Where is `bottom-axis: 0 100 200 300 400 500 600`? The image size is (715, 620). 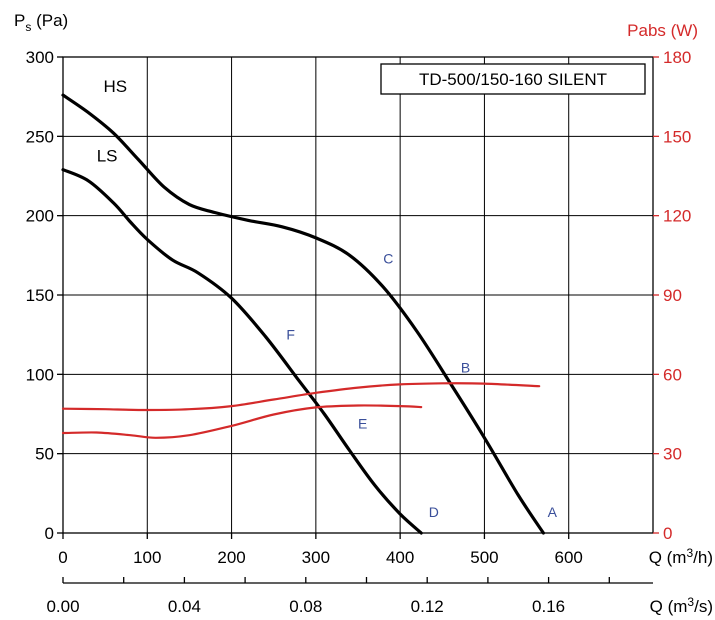
bottom-axis: 0 100 200 300 400 500 600 is located at coordinates (320, 550).